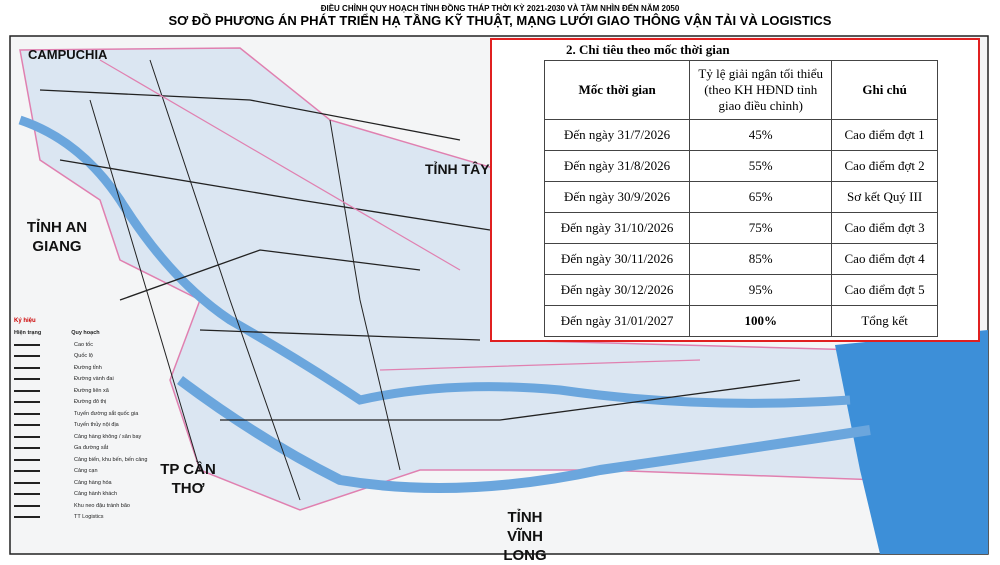 The width and height of the screenshot is (1000, 565). I want to click on table-cell: Đến ngày 30/12/2026, so click(617, 290).